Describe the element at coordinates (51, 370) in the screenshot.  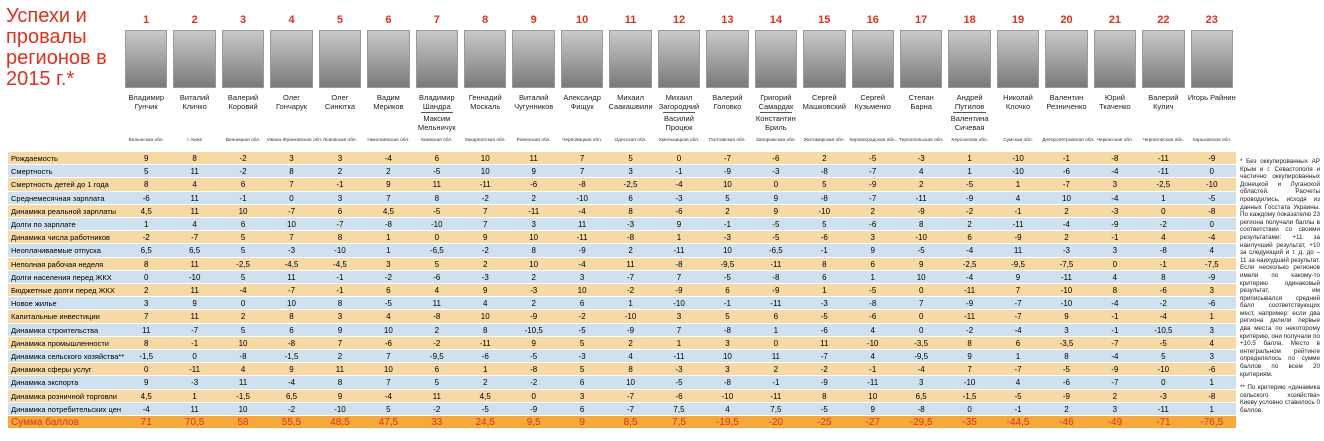
I see `row-label: Динамика сферы услуг` at that location.